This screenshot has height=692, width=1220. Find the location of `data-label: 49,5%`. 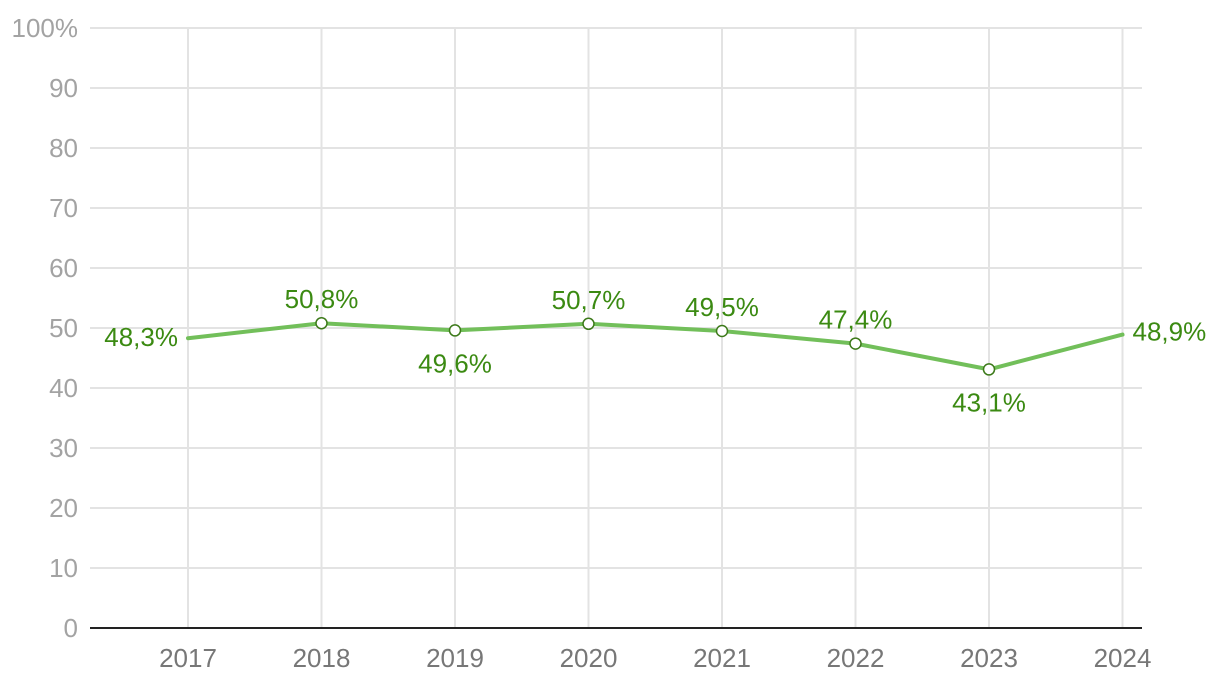

data-label: 49,5% is located at coordinates (722, 307).